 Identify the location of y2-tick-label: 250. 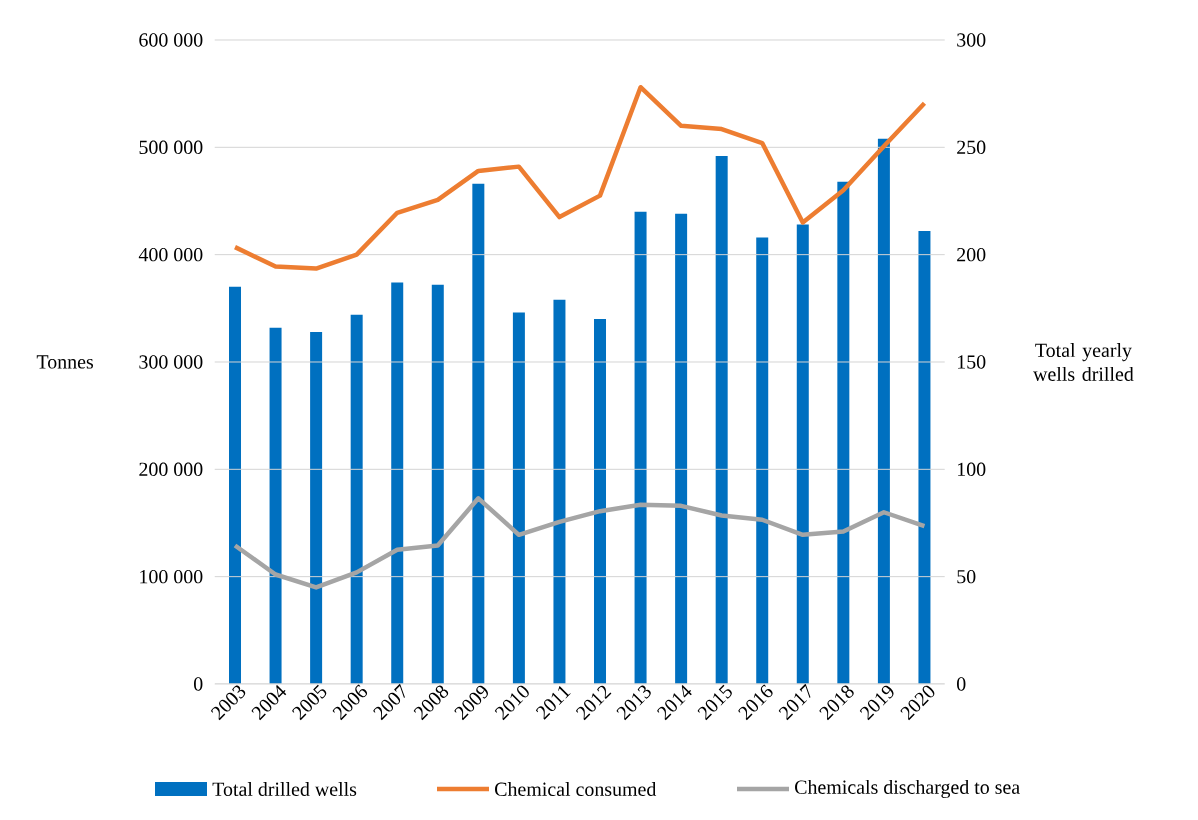
(971, 147).